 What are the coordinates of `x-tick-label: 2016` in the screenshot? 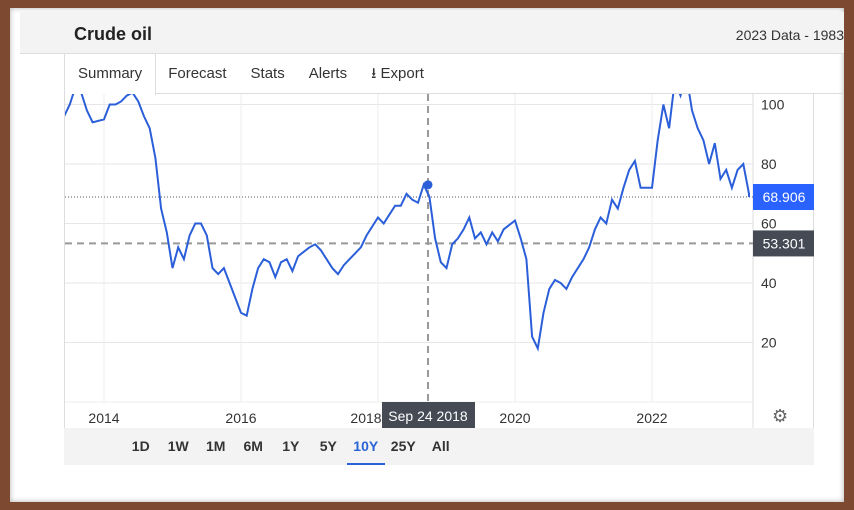 It's located at (240, 418).